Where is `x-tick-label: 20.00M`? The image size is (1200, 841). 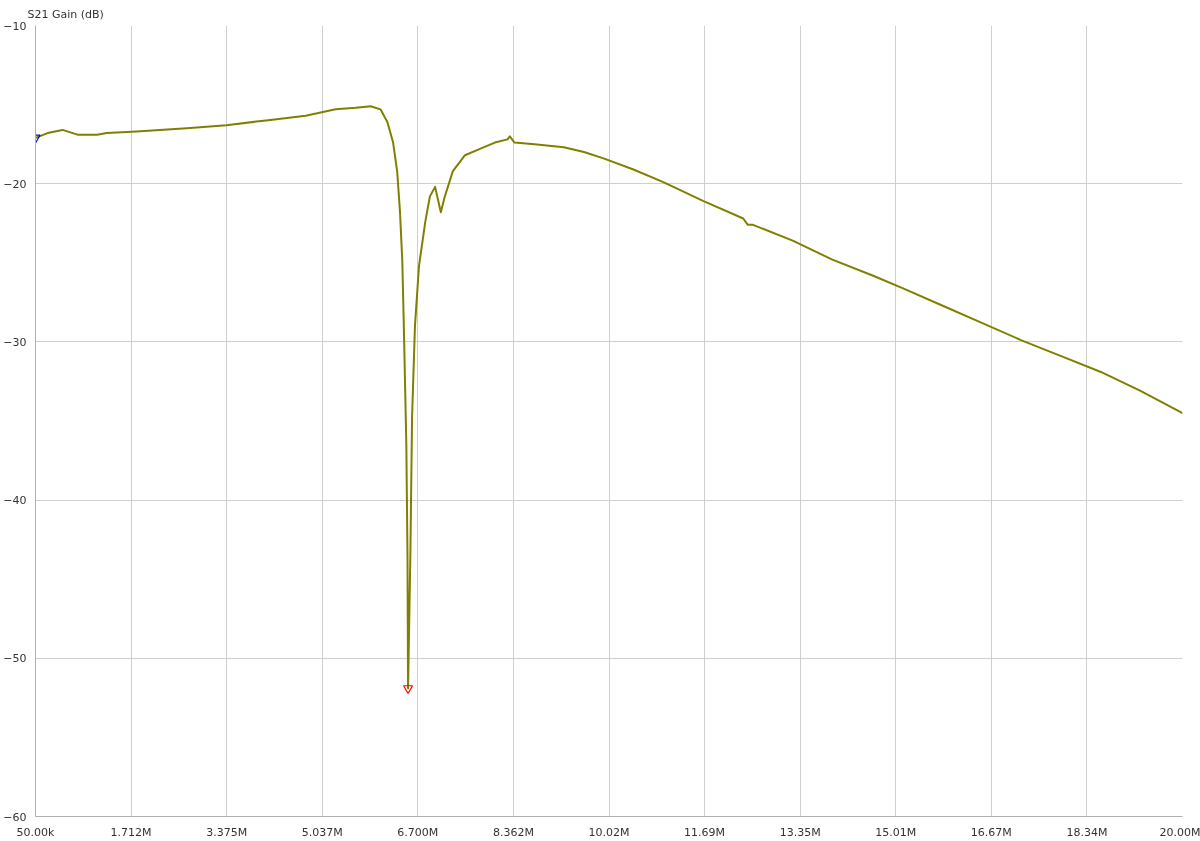
x-tick-label: 20.00M is located at coordinates (1179, 832).